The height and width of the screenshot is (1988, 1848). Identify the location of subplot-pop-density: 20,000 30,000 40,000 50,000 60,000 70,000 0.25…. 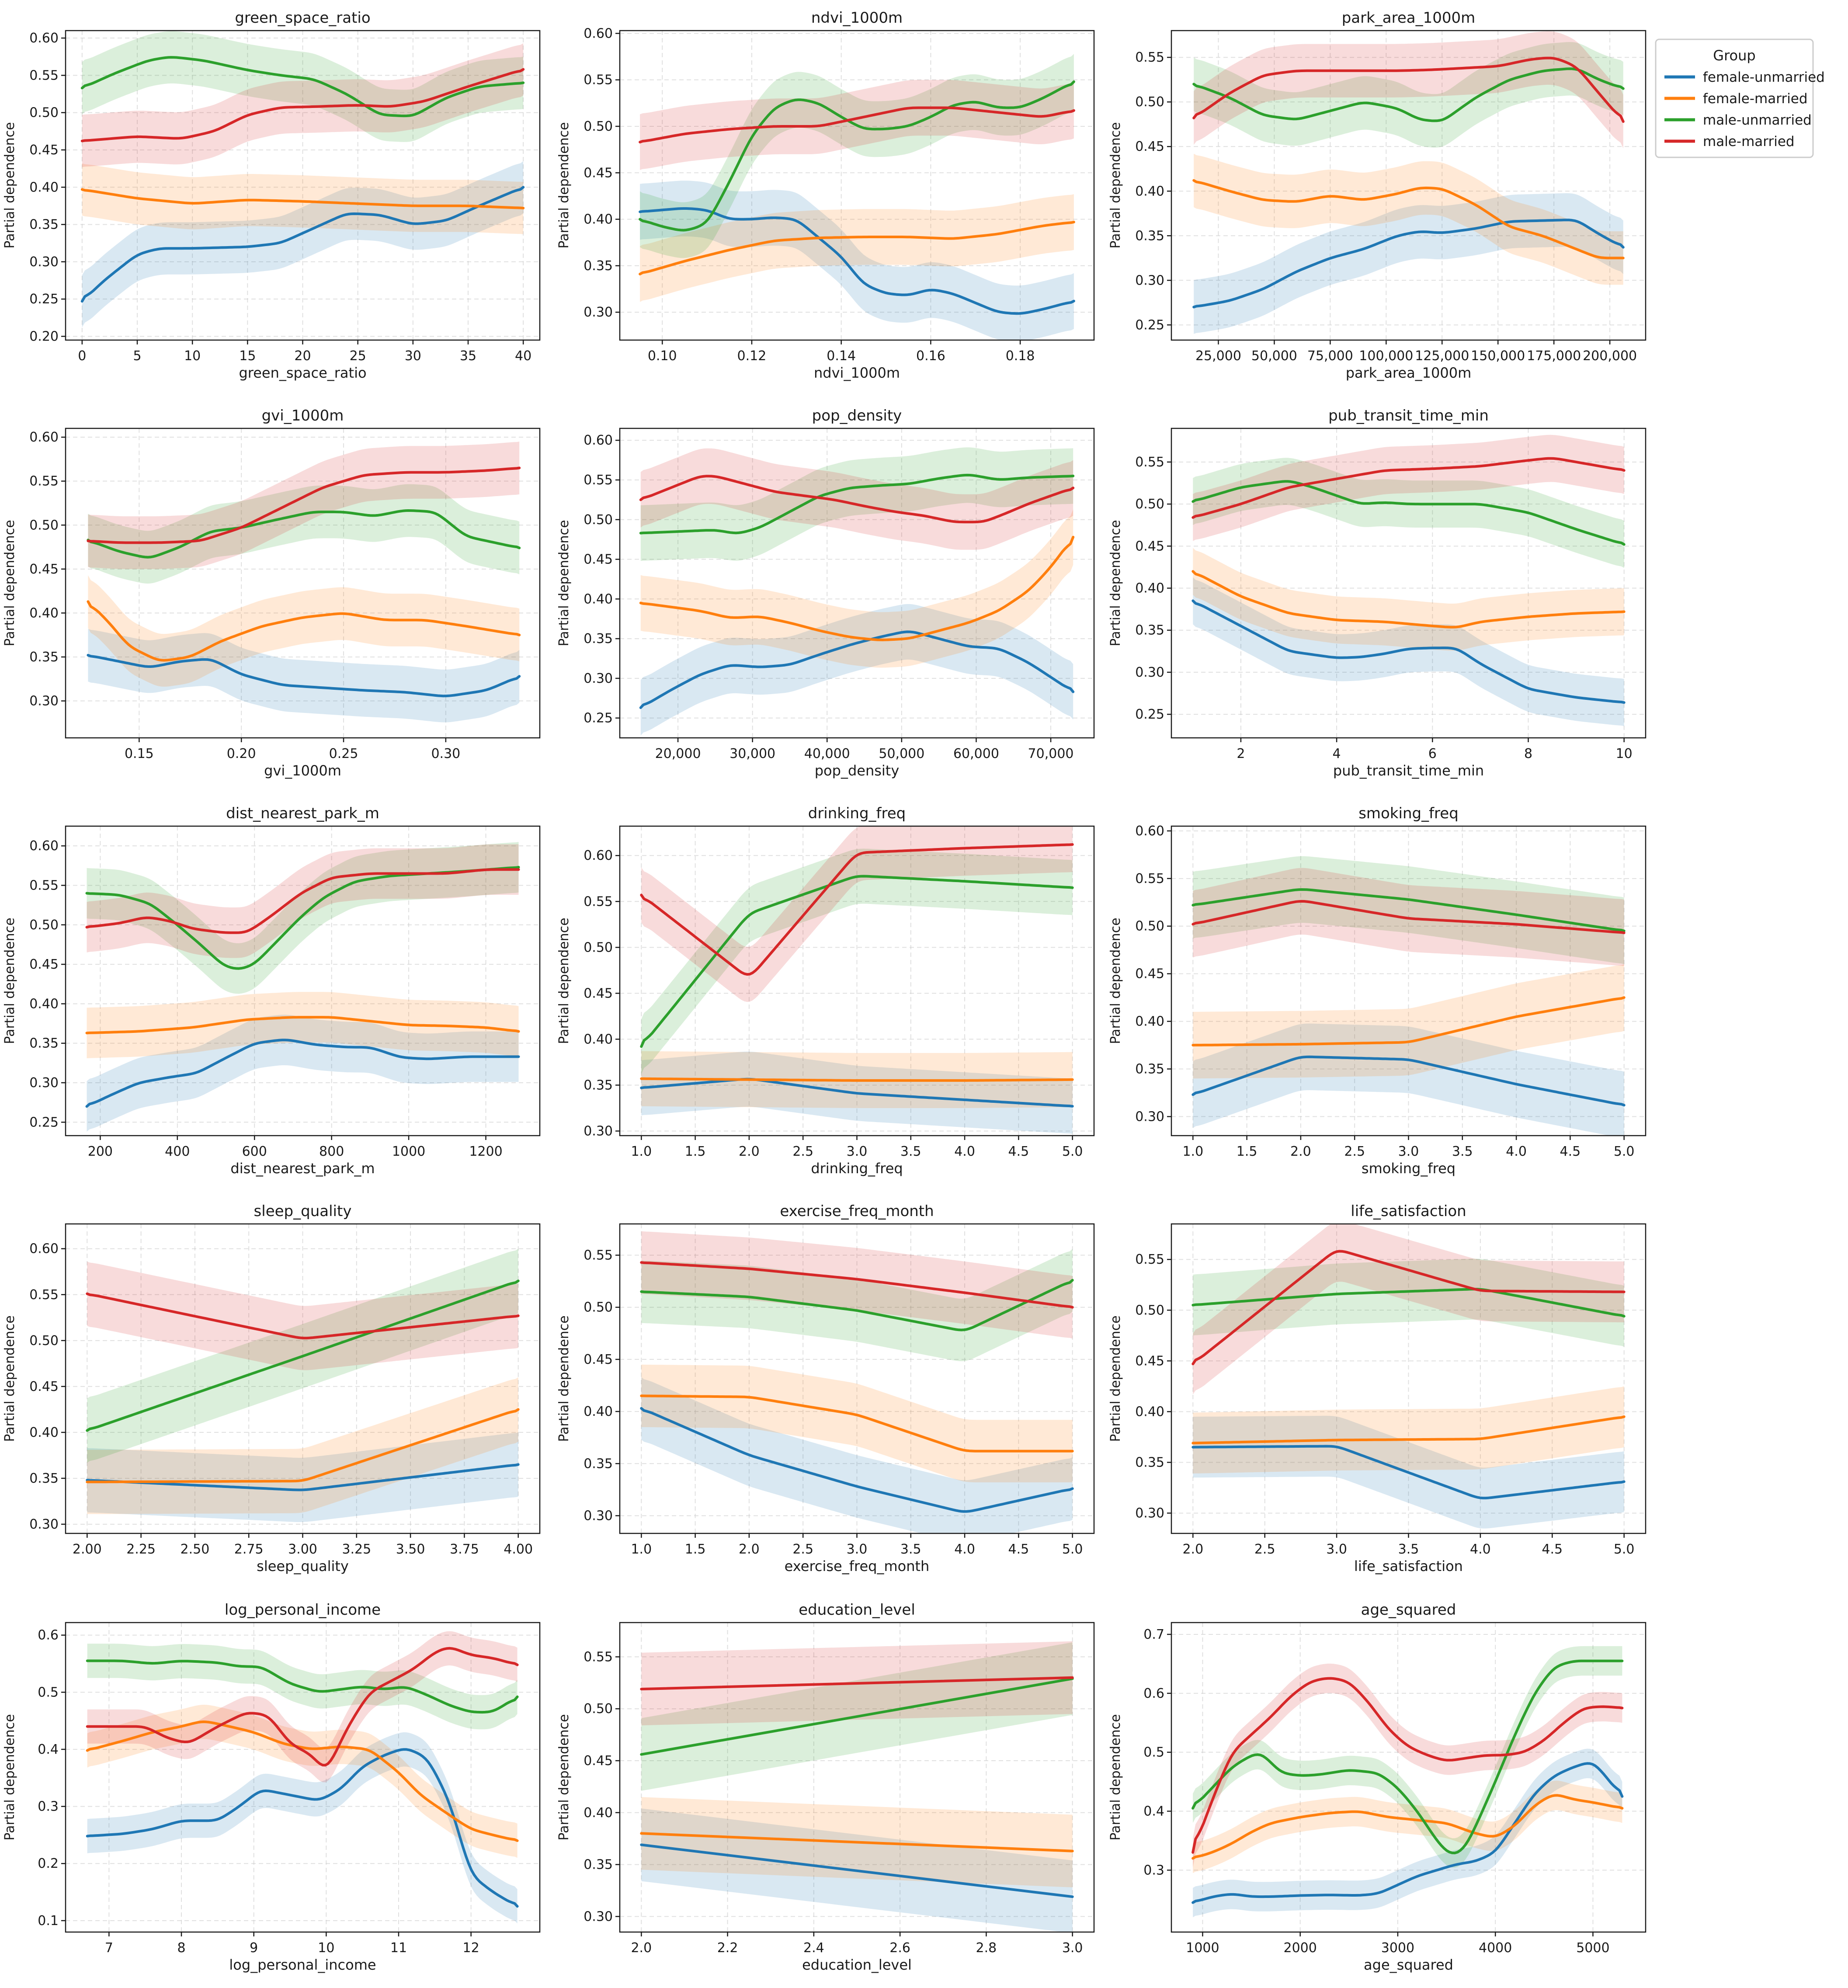
(826, 593).